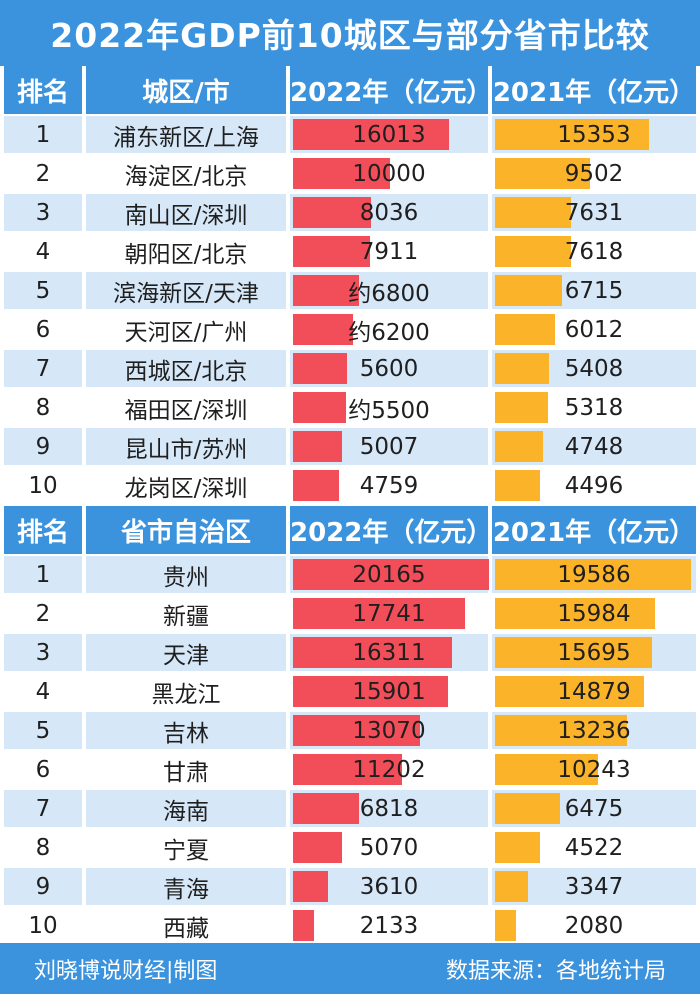  I want to click on v2021-value: 15353, so click(594, 134).